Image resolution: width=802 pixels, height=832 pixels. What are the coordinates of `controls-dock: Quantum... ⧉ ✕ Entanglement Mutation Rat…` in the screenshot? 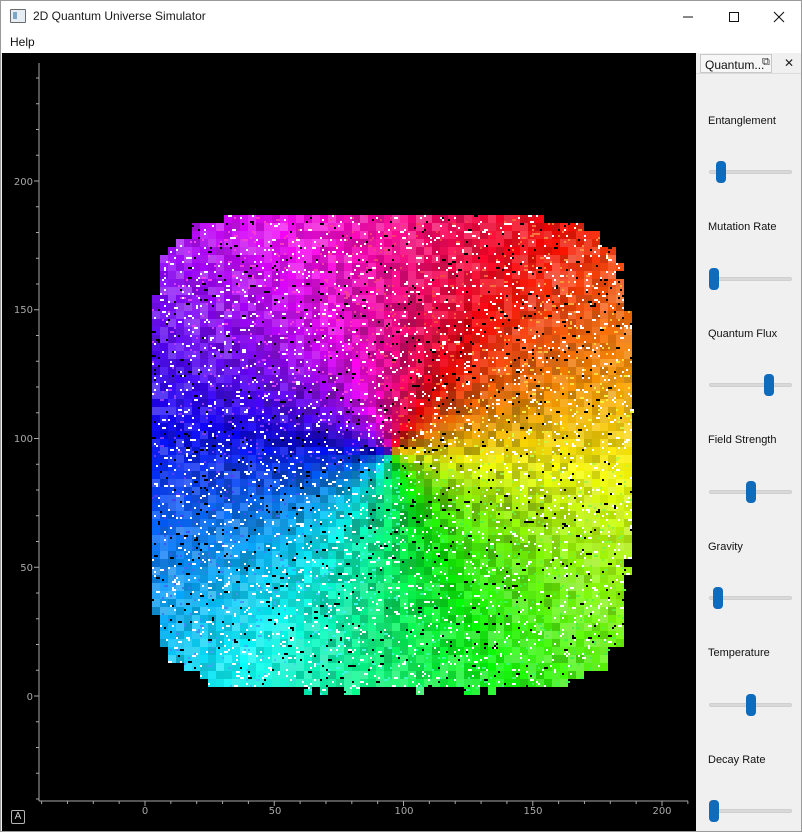 It's located at (748, 442).